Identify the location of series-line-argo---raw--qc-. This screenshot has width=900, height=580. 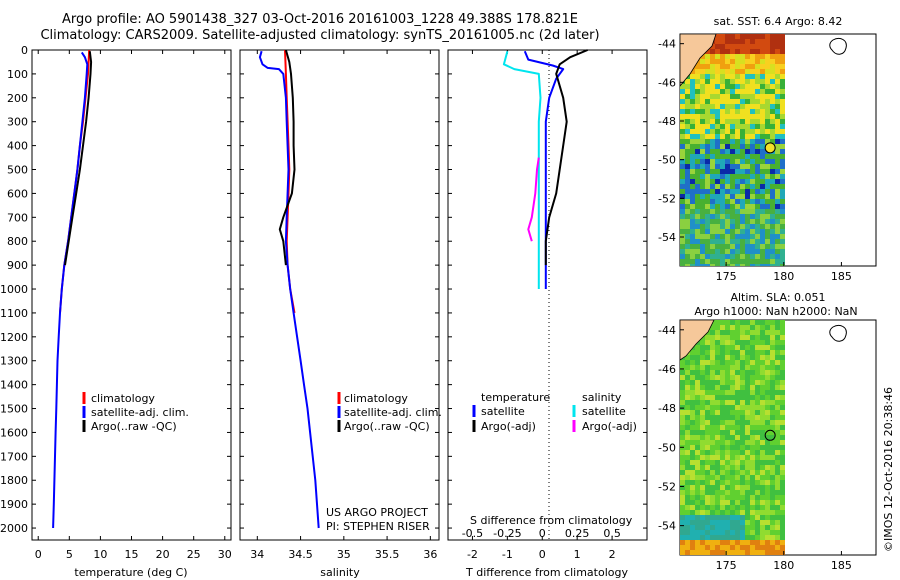
(287, 157).